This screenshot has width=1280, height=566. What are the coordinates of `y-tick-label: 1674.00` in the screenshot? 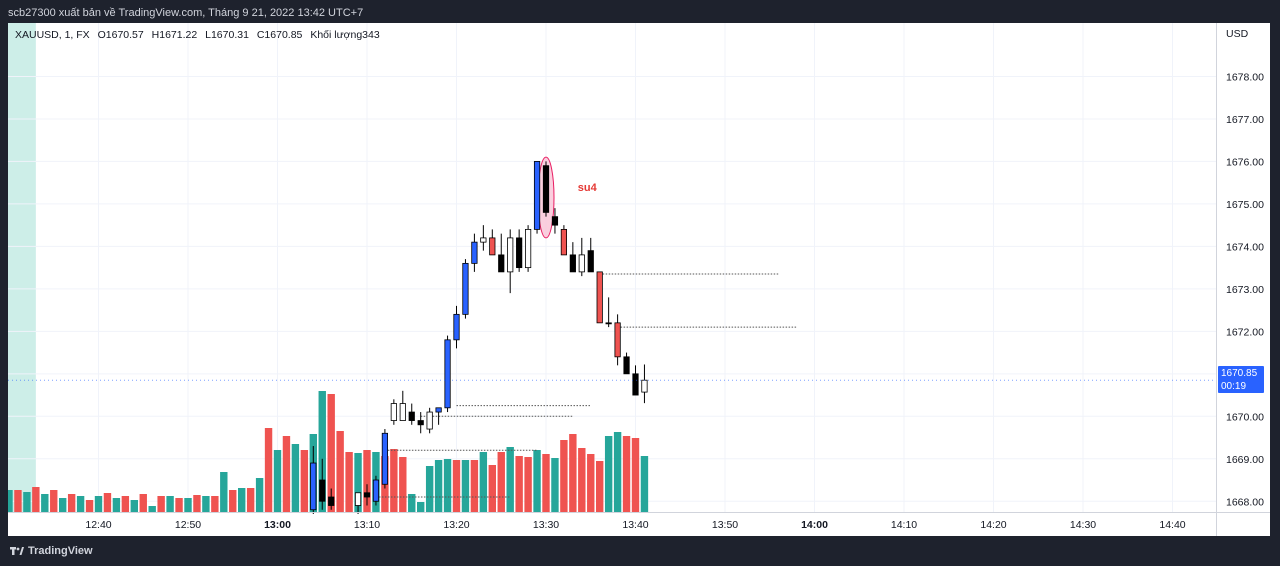 It's located at (1245, 247).